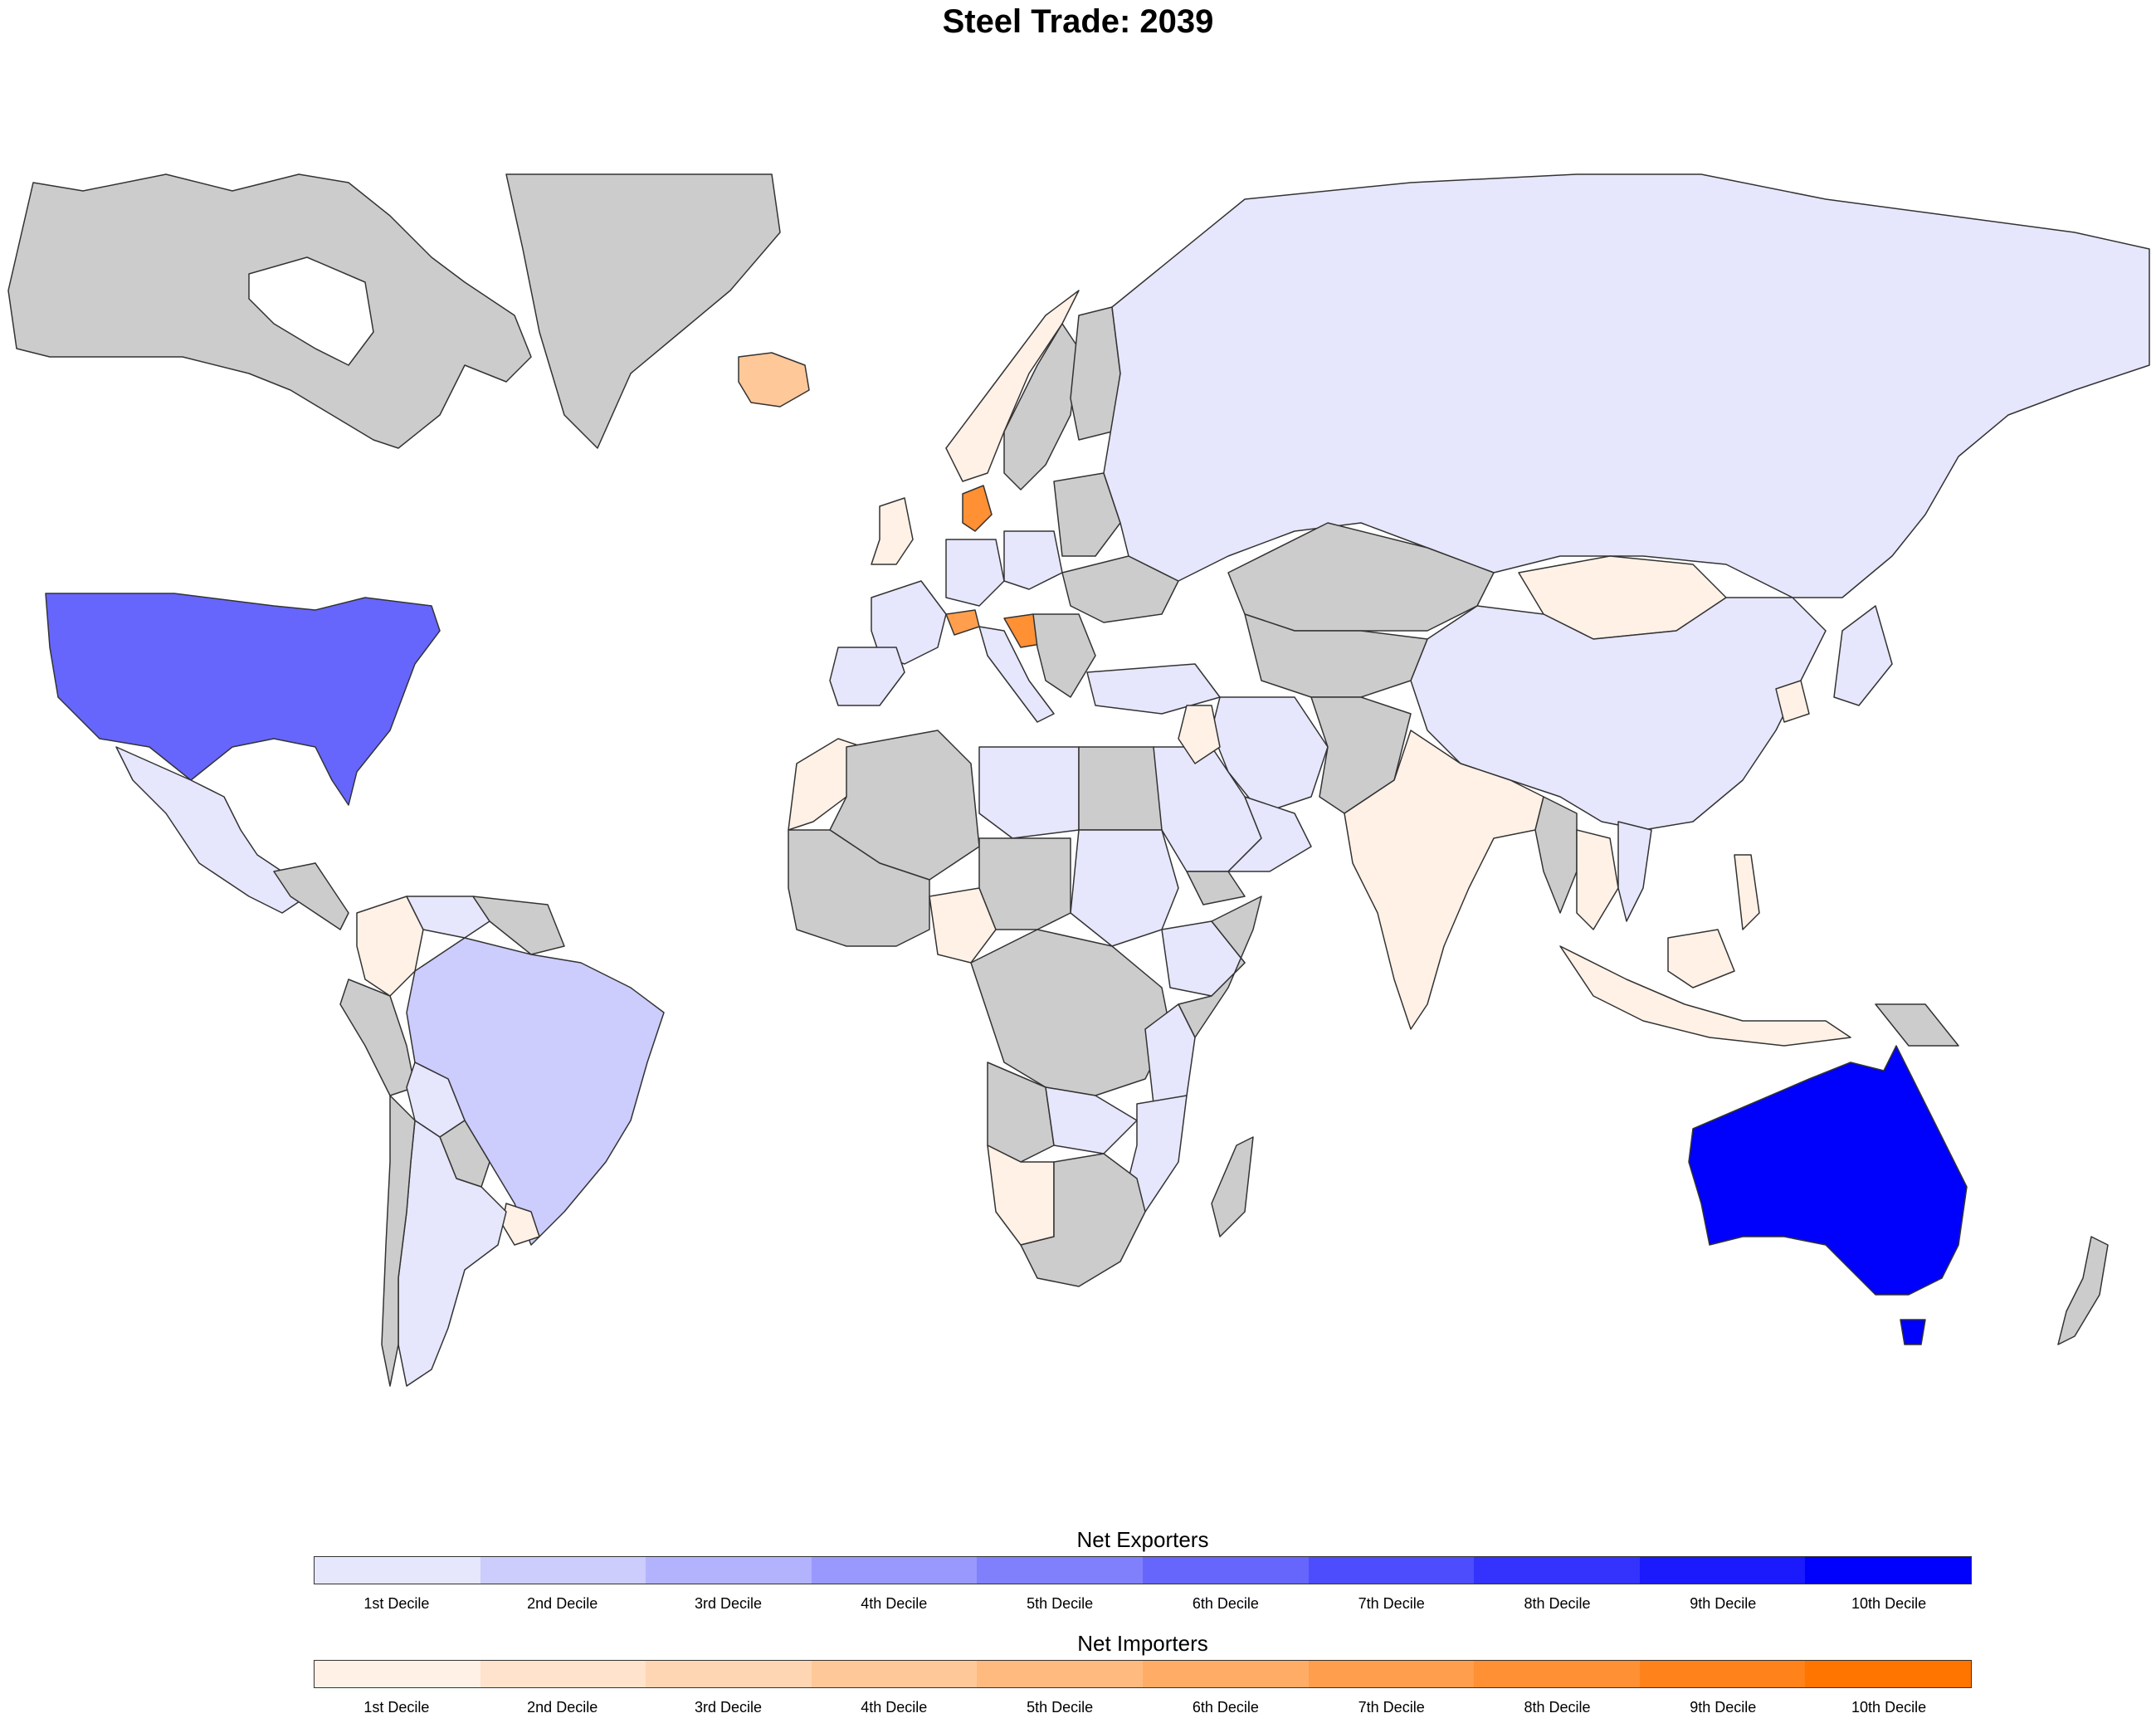 The width and height of the screenshot is (2156, 1723). I want to click on region-guianas, so click(519, 925).